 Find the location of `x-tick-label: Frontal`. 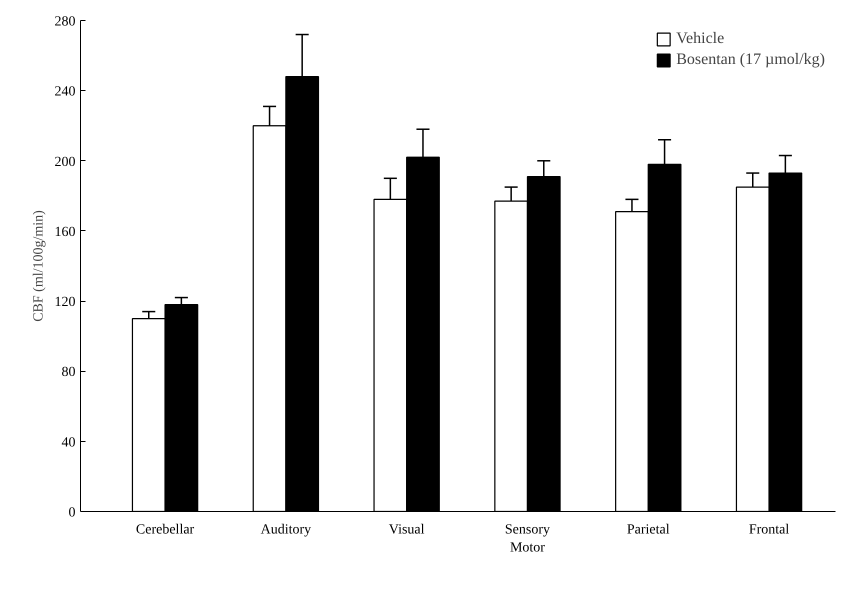

x-tick-label: Frontal is located at coordinates (769, 530).